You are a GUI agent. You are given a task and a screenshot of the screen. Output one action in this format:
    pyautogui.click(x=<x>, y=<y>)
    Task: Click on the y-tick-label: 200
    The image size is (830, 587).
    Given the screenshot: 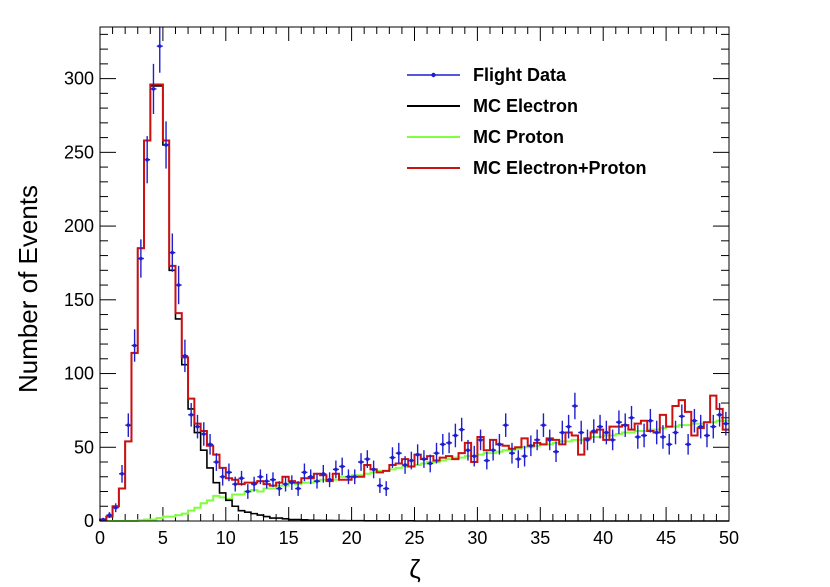 What is the action you would take?
    pyautogui.click(x=79, y=226)
    